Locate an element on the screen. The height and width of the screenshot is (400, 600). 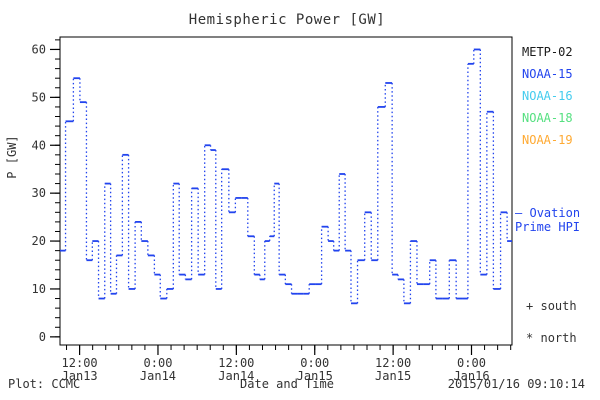
chart-title: Hemispheric Power [GW] is located at coordinates (287, 20).